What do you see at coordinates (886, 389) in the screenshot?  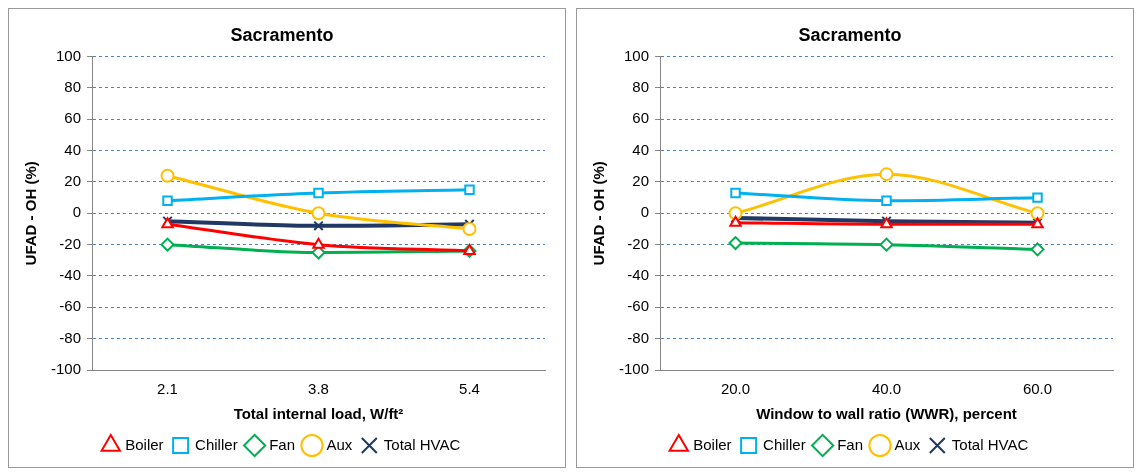 I see `x-tick-label: 40.0` at bounding box center [886, 389].